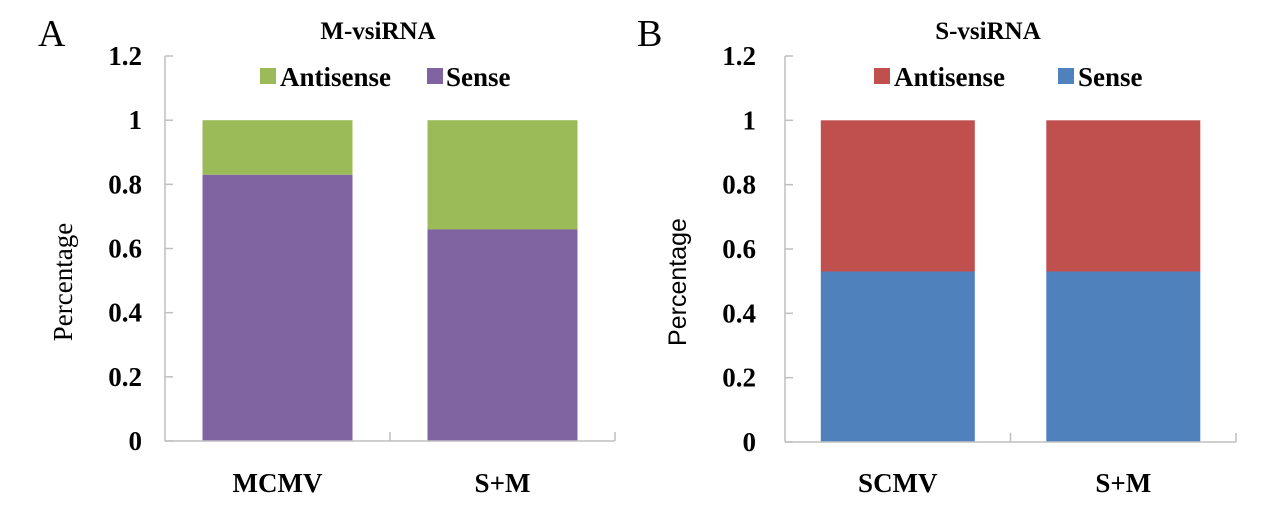 The image size is (1269, 513). Describe the element at coordinates (435, 76) in the screenshot. I see `legend-swatch-sense-a` at that location.